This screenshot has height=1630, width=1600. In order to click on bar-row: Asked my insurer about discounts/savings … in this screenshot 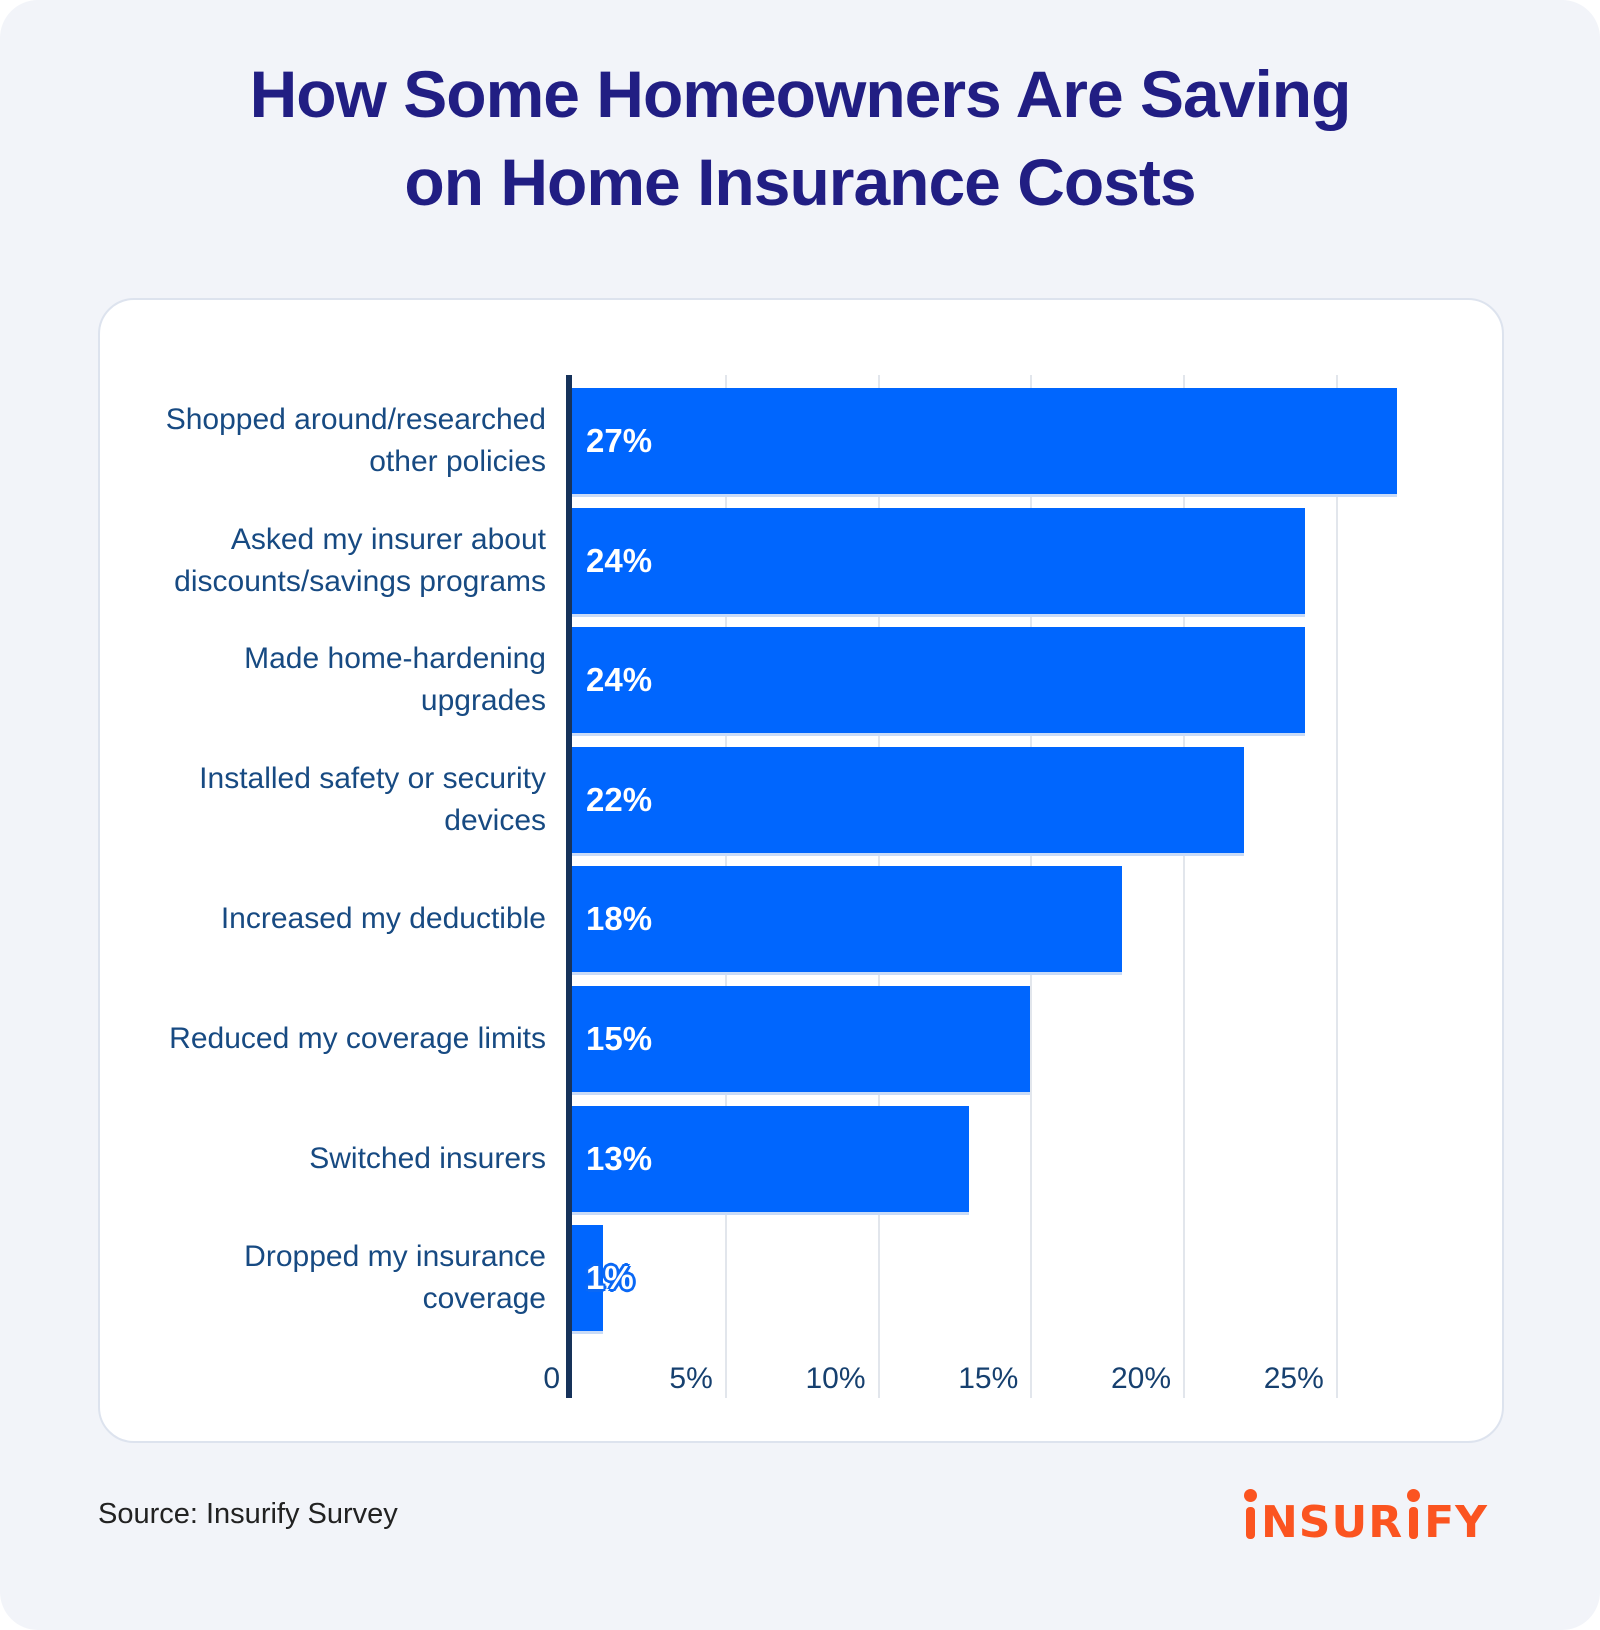, I will do `click(779, 567)`.